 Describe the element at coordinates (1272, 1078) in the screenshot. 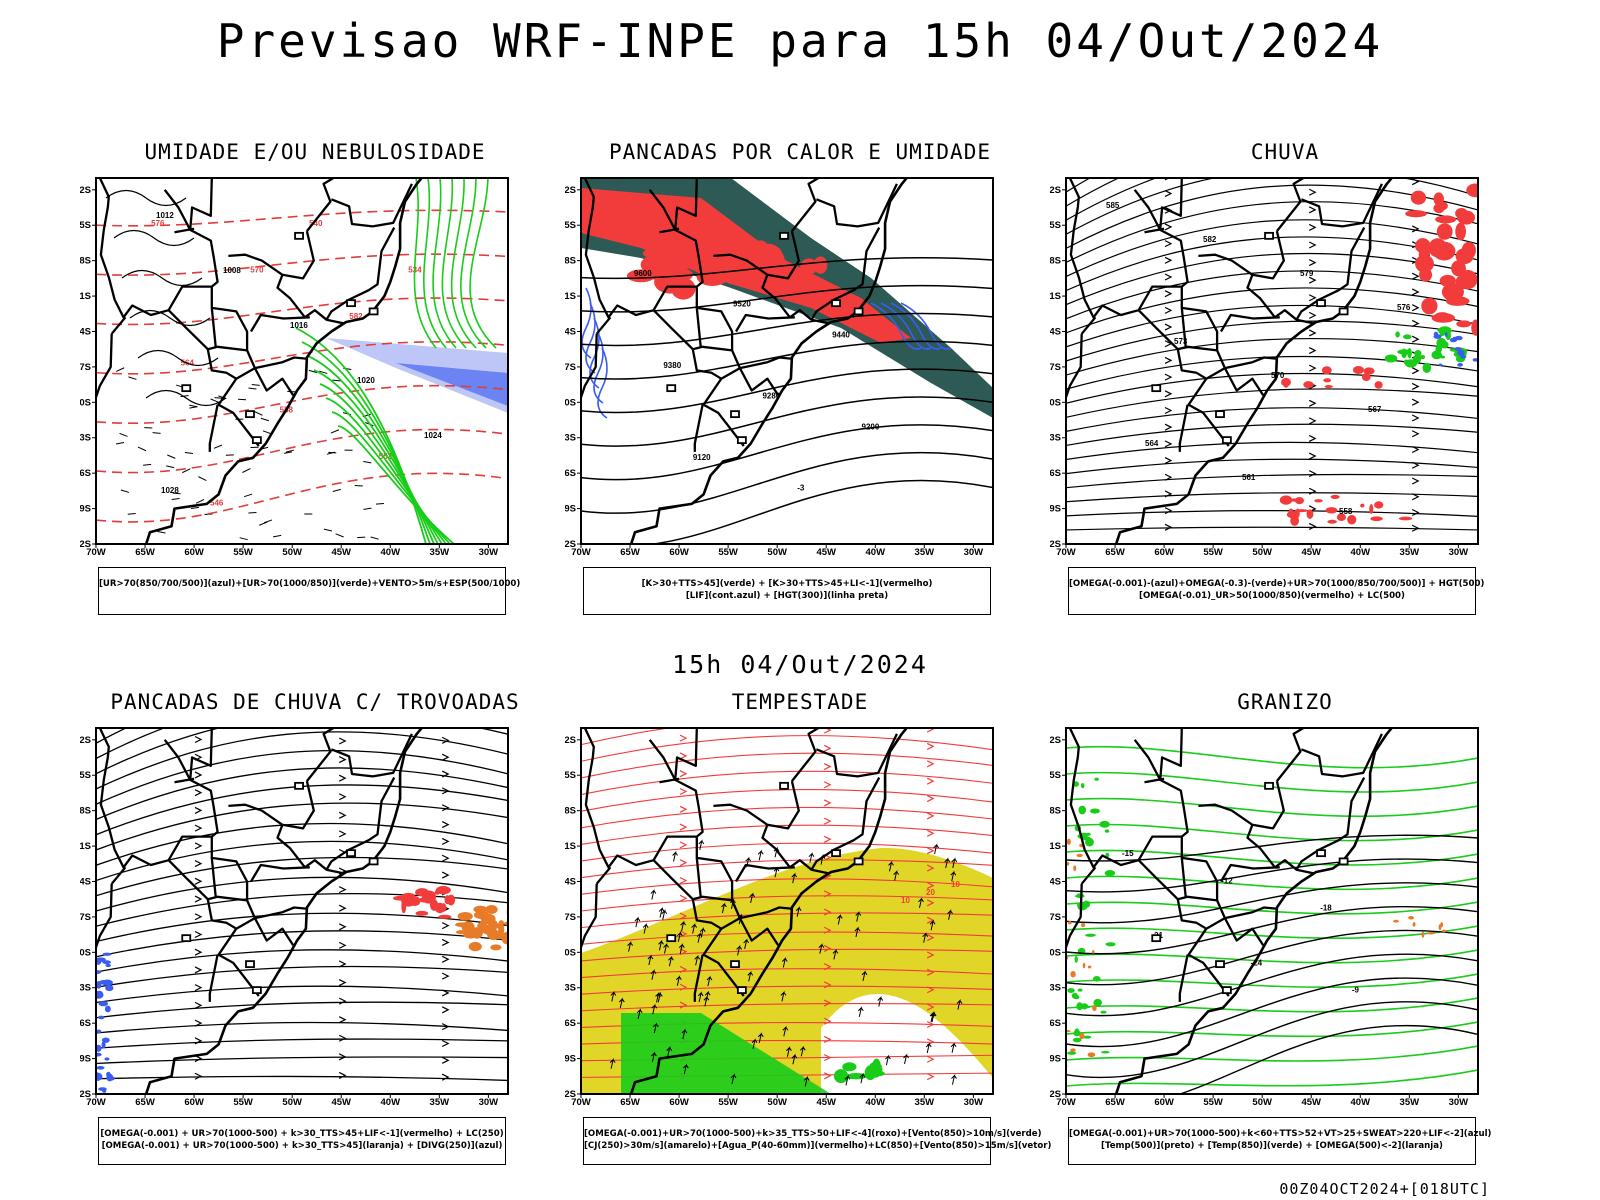

I see `temp850-contour` at that location.